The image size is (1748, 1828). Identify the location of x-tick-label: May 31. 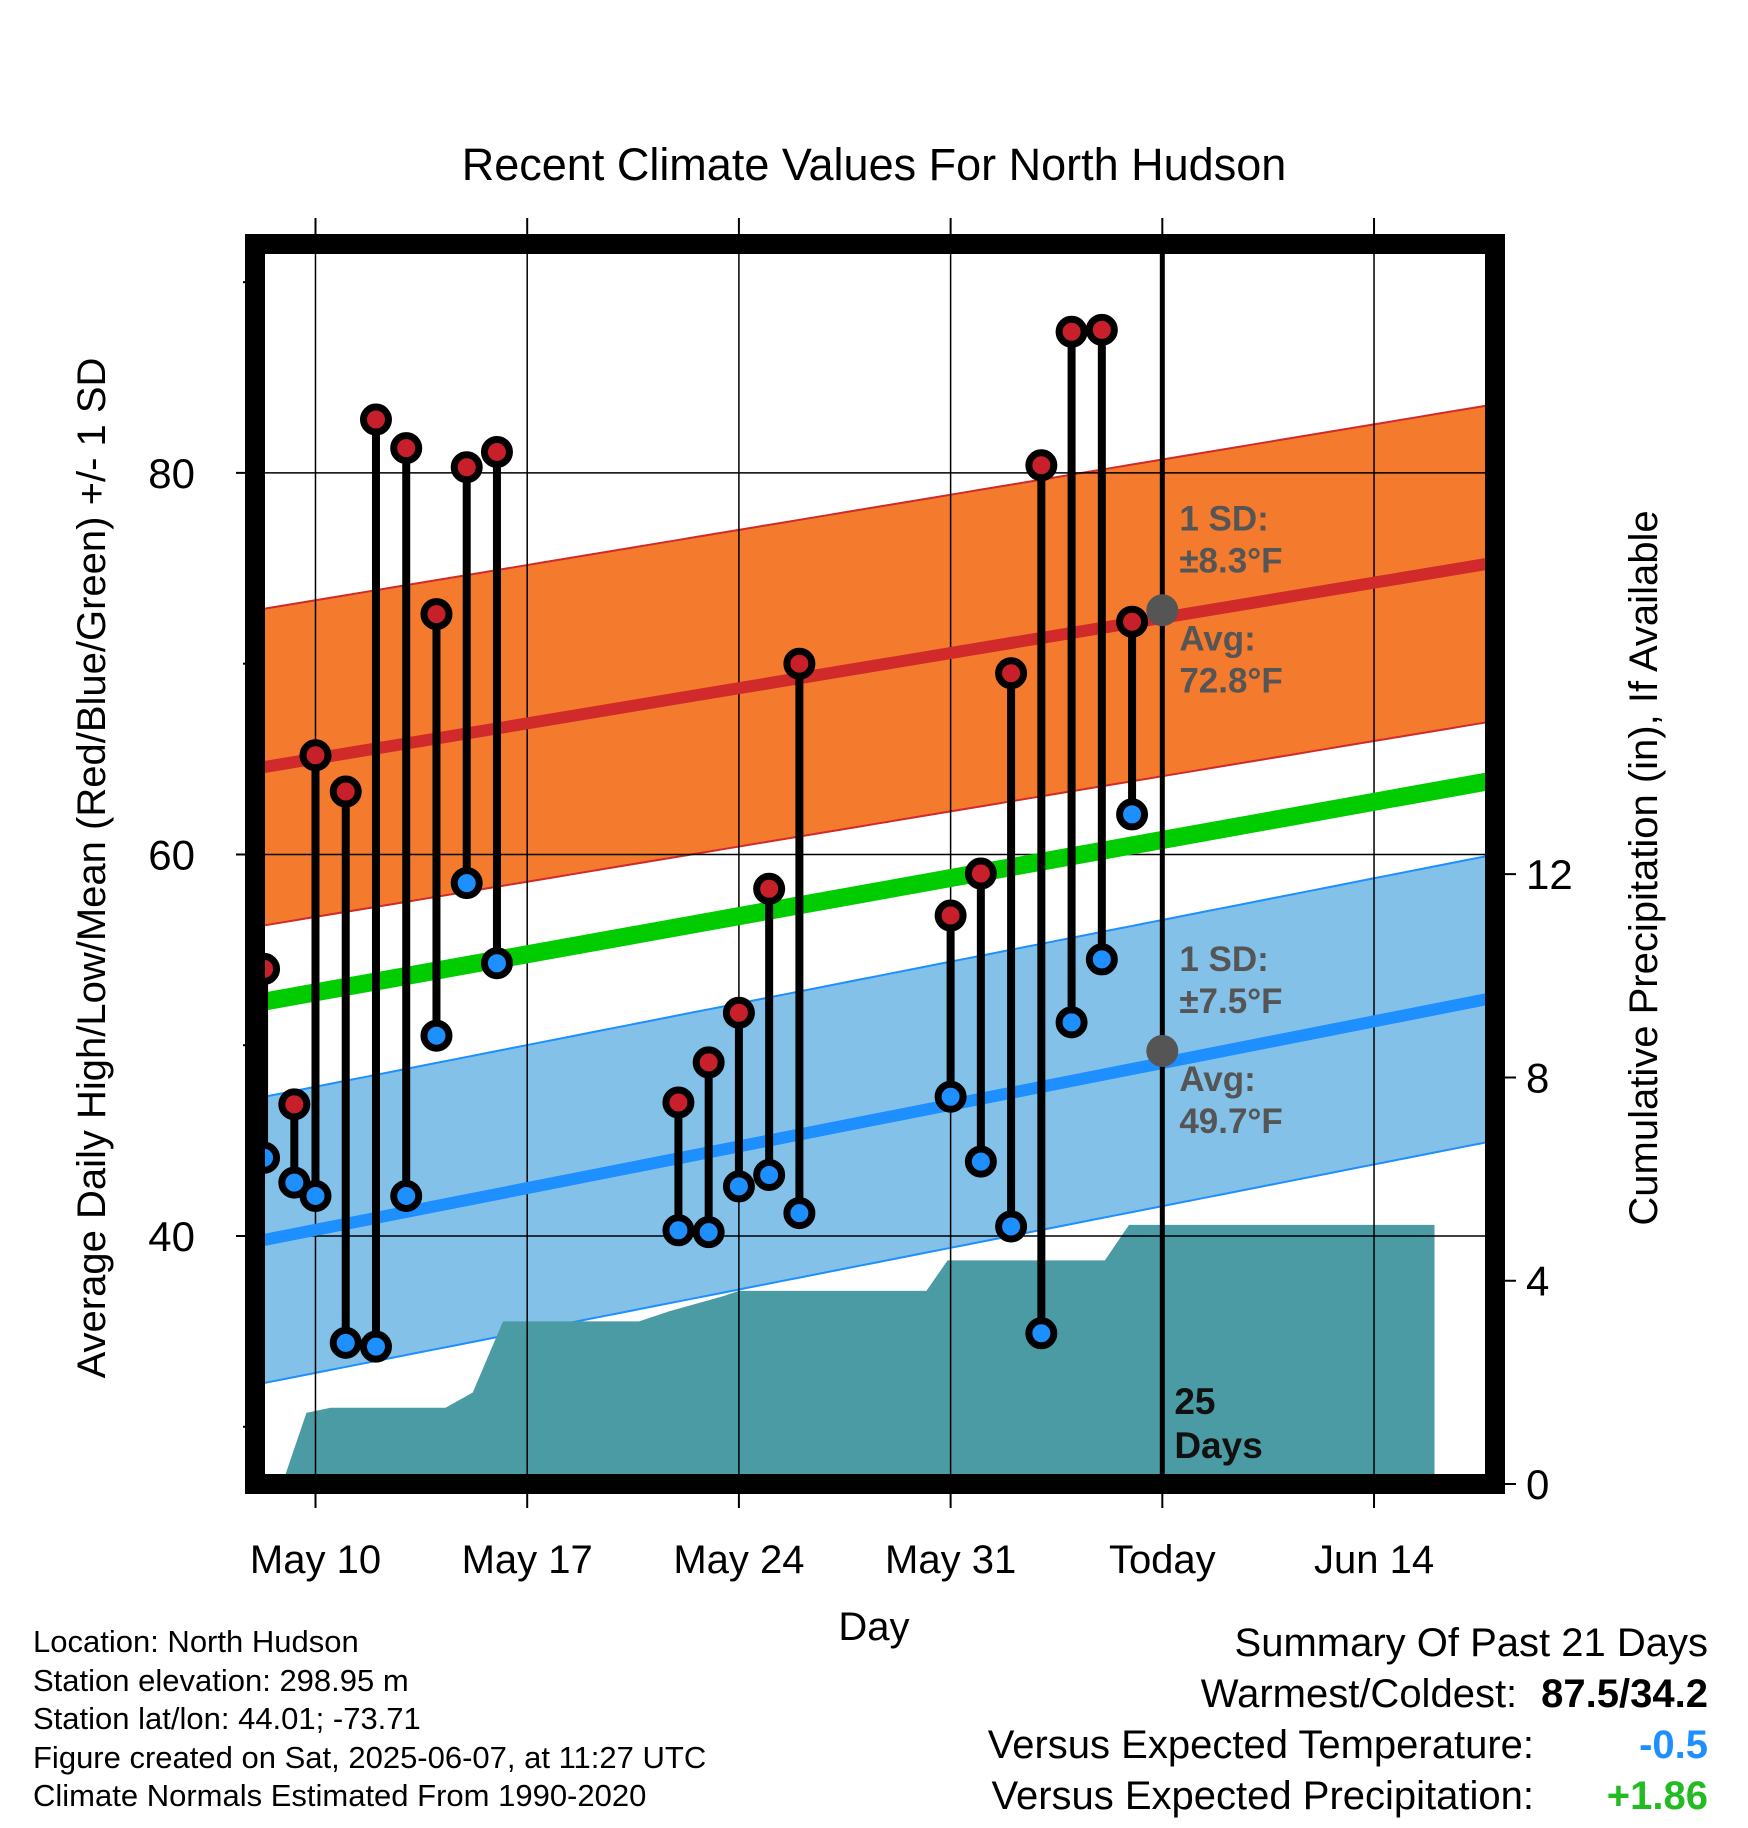
(950, 1560).